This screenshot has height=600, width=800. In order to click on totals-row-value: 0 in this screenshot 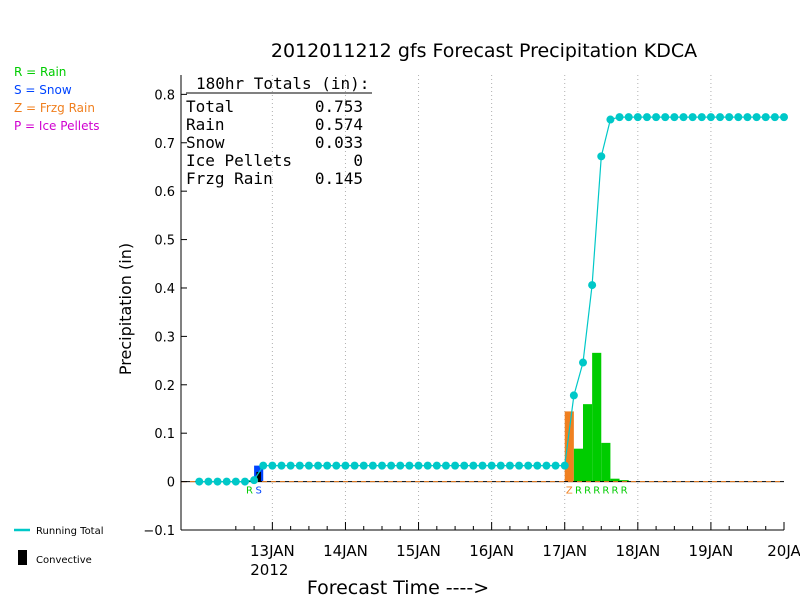, I will do `click(358, 160)`.